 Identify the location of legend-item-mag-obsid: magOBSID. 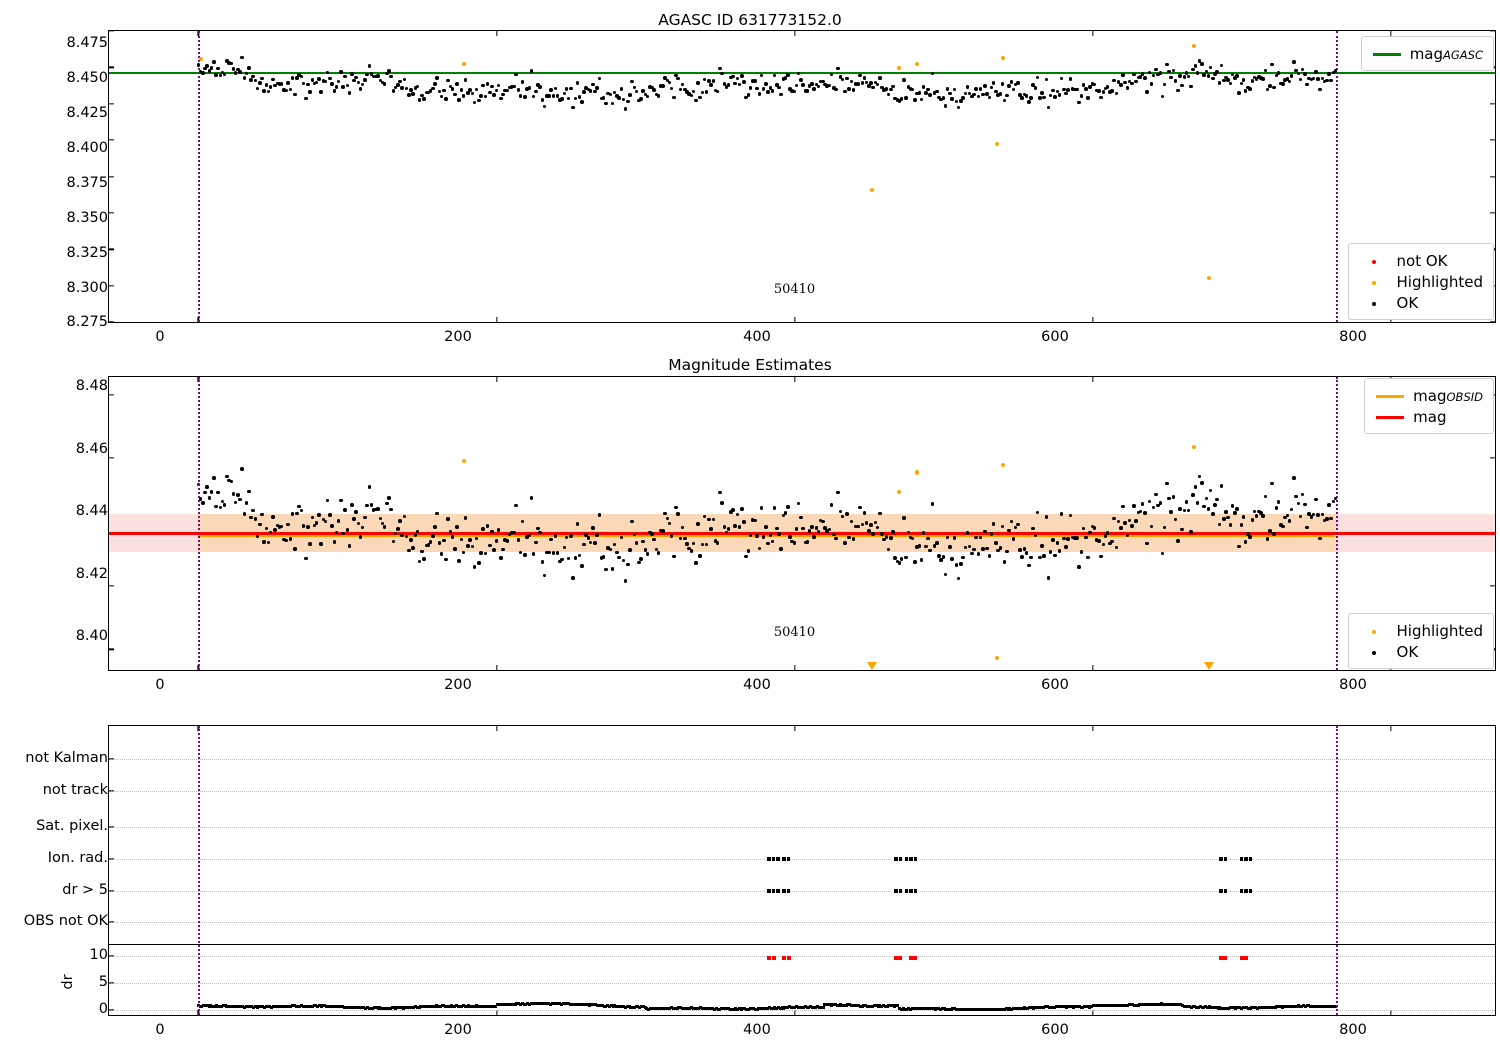
(1428, 395).